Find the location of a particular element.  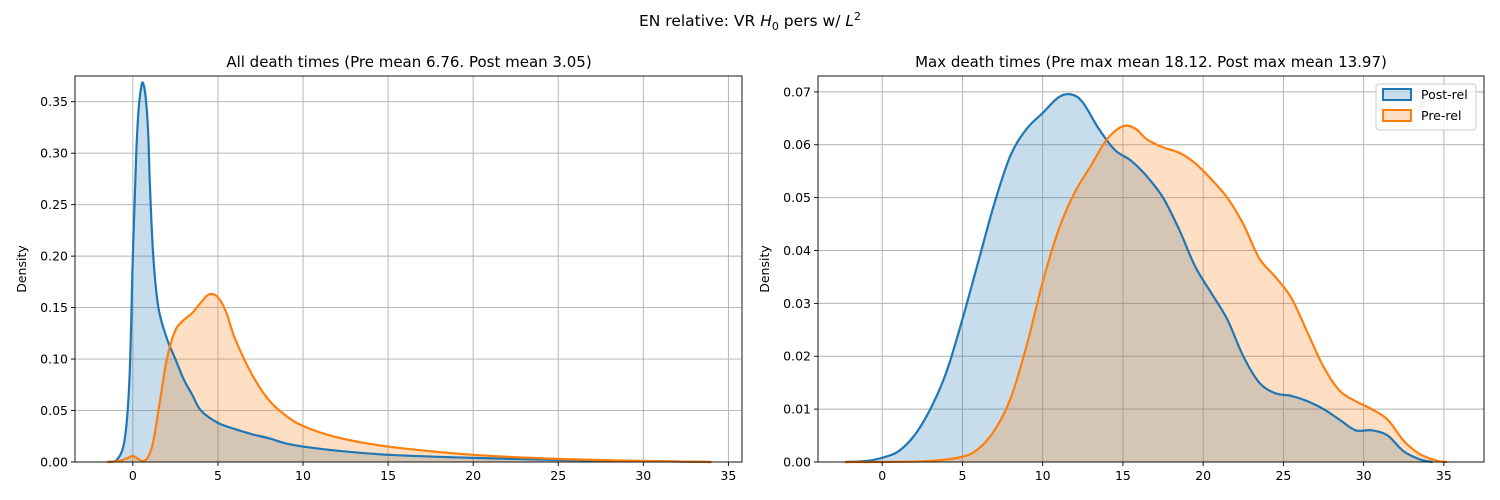

left-ytick-label: 0.20 is located at coordinates (54, 256).